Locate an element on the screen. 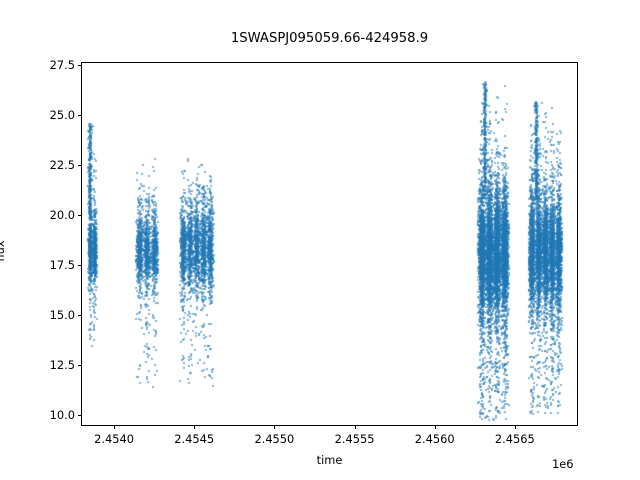  y-tick-label: 20.0 is located at coordinates (62, 215).